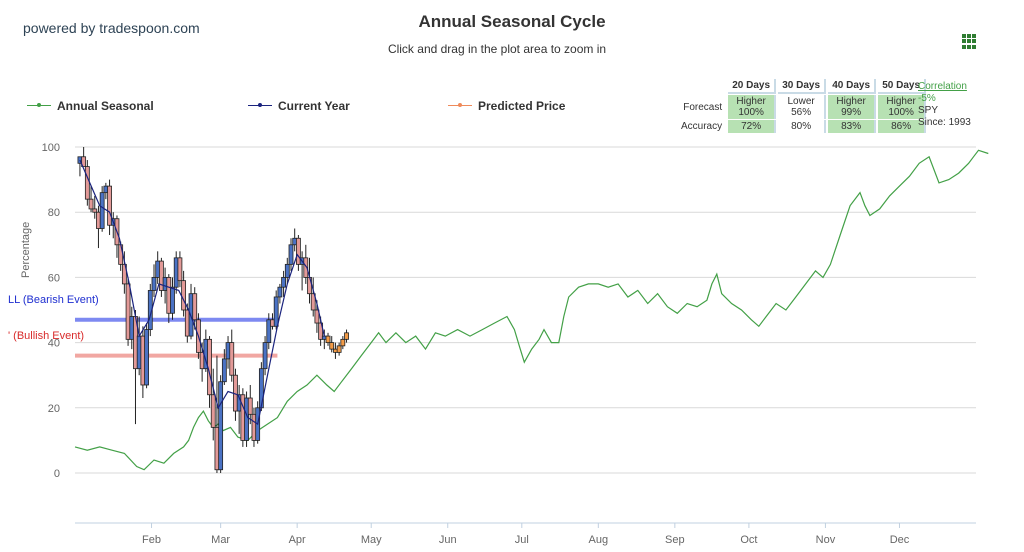  Describe the element at coordinates (703, 107) in the screenshot. I see `forecast-row-label: Forecast` at that location.